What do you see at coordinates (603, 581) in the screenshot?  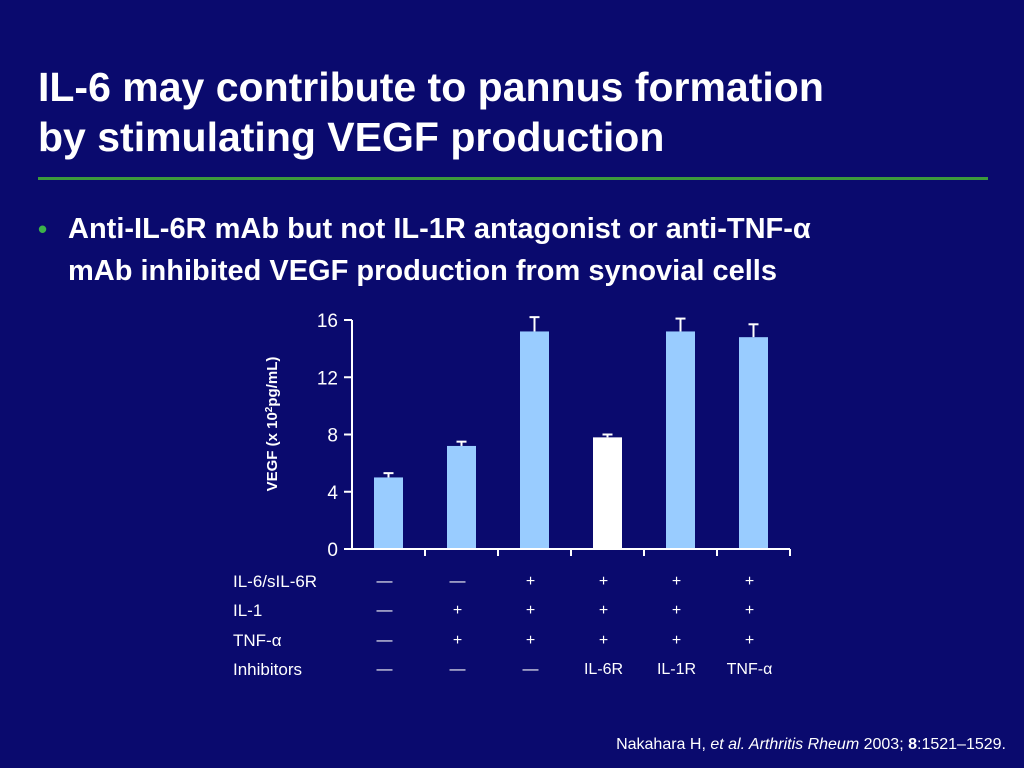 I see `condition-cell-1-4: +` at bounding box center [603, 581].